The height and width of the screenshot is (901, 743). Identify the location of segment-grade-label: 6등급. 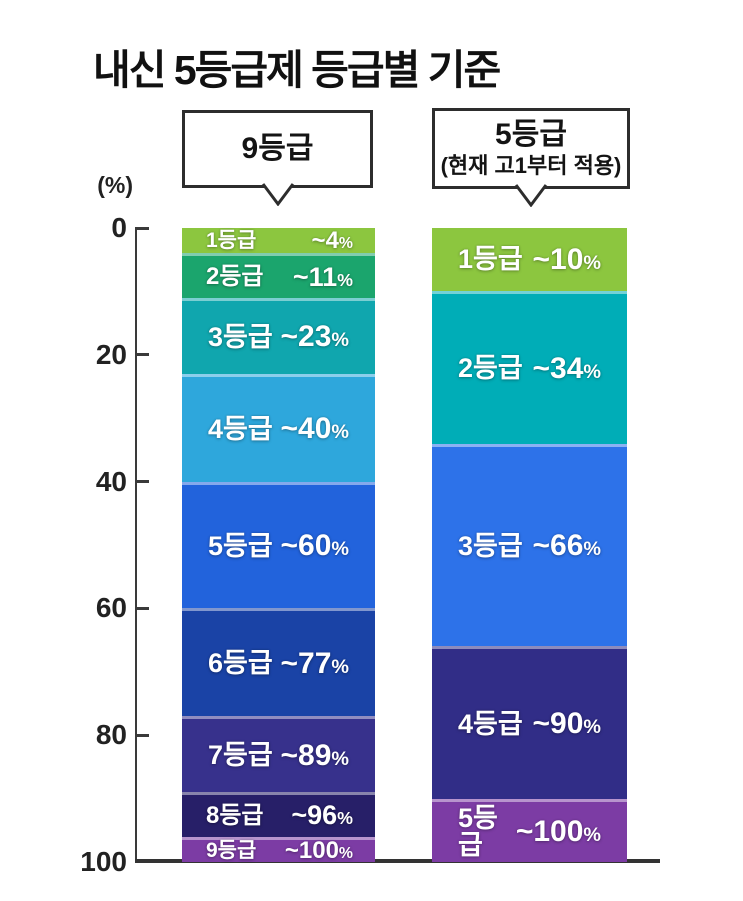
(240, 663).